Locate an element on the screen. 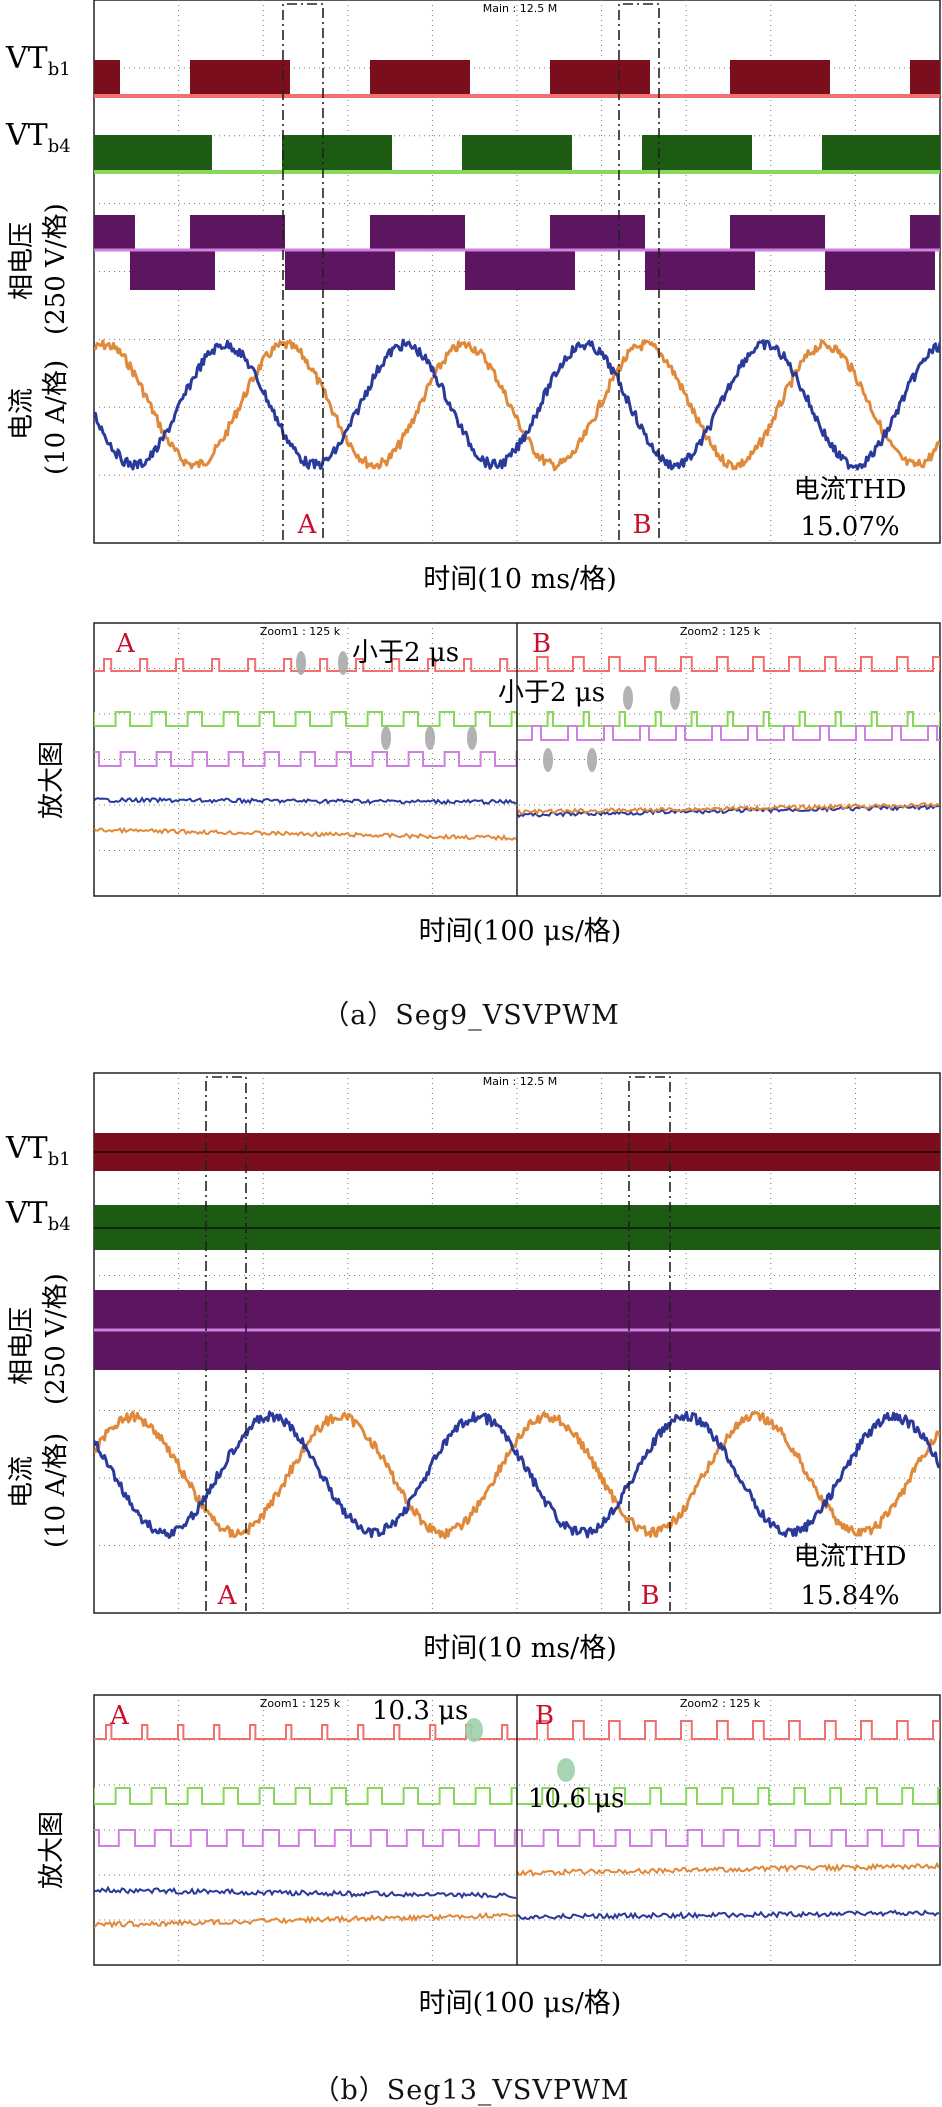  label-current-scale-a: (10 A/格) is located at coordinates (56, 417).